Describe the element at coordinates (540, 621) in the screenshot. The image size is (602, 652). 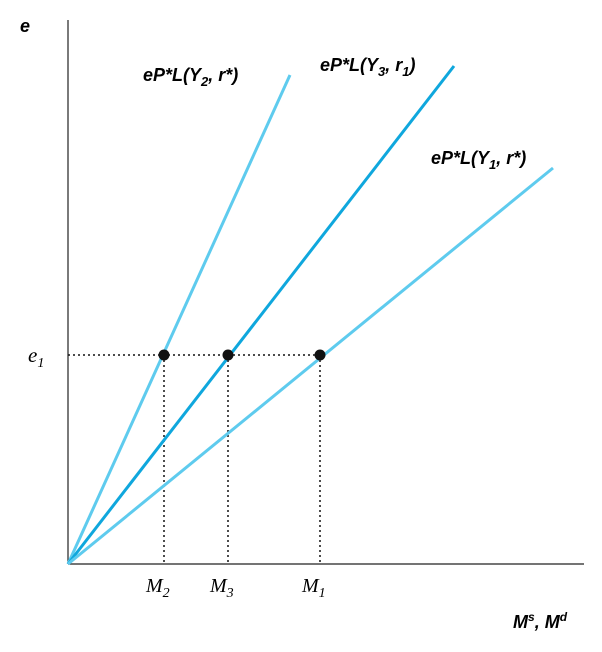
I see `x-axis-label: Ms, Md` at that location.